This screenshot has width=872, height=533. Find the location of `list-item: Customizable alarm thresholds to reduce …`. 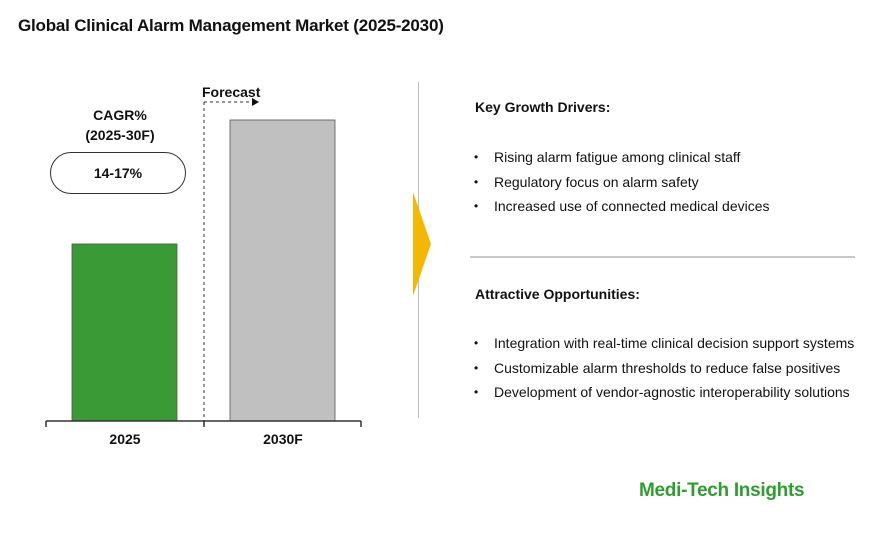

list-item: Customizable alarm thresholds to reduce … is located at coordinates (664, 368).